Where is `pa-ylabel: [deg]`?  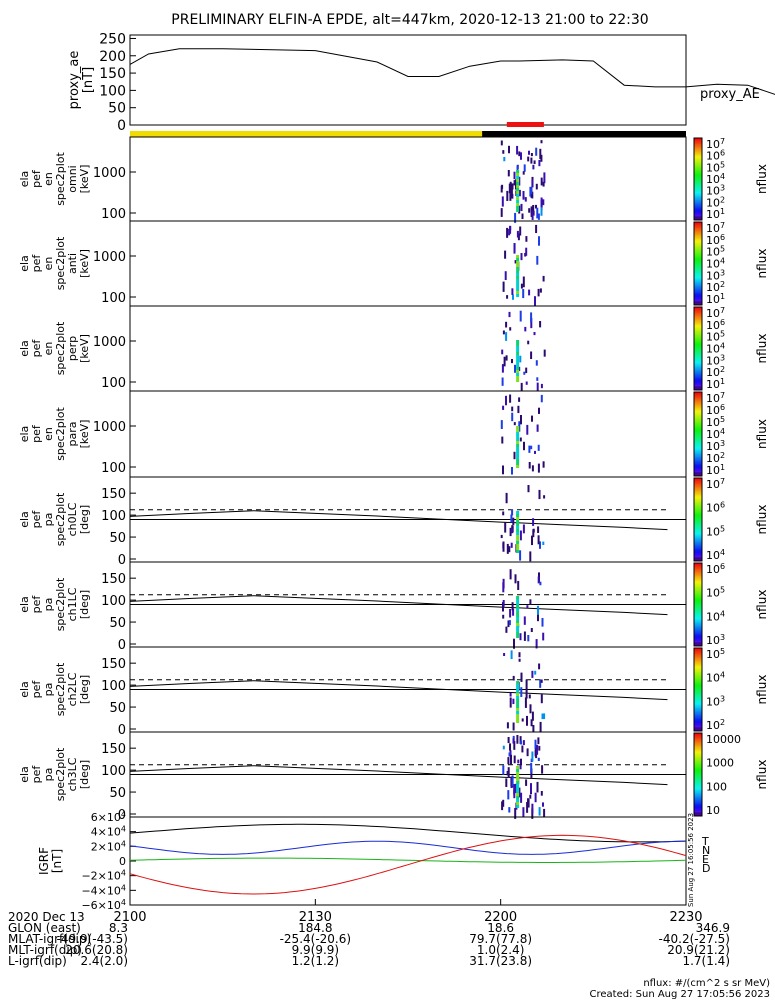
pa-ylabel: [deg] is located at coordinates (84, 519).